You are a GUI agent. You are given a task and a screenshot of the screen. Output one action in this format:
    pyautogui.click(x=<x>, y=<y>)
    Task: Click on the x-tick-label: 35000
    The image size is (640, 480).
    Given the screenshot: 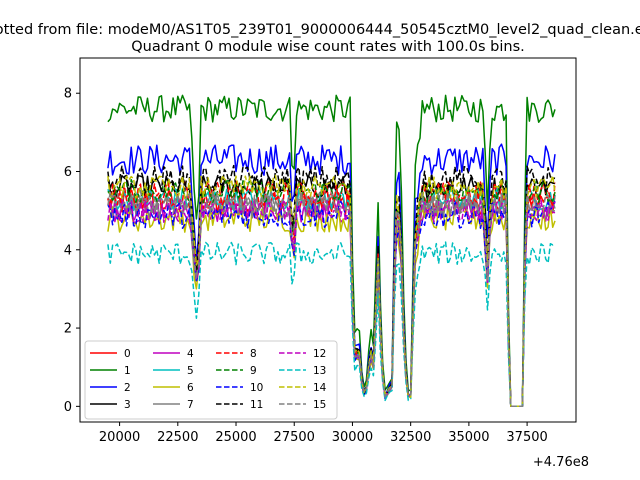 What is the action you would take?
    pyautogui.click(x=468, y=437)
    